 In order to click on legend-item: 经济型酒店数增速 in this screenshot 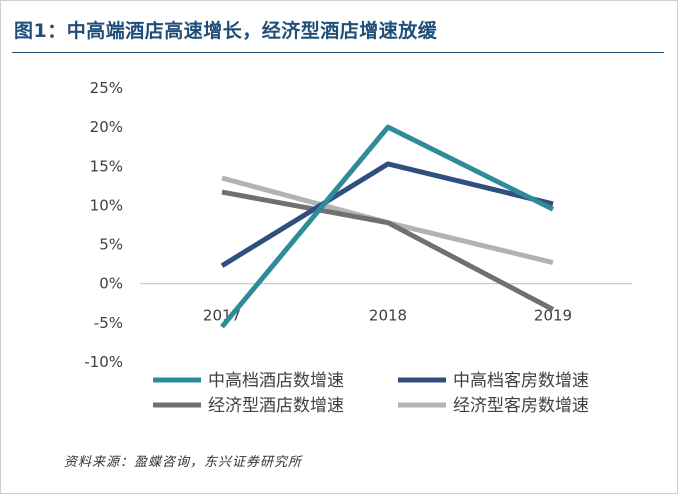, I will do `click(248, 406)`.